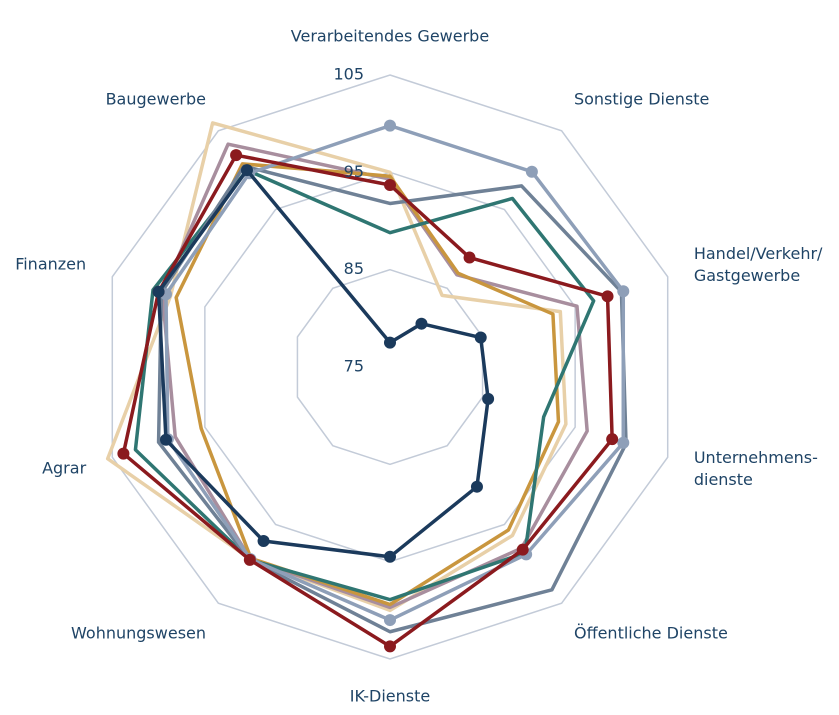  Describe the element at coordinates (156, 99) in the screenshot. I see `category-label: Baugewerbe` at that location.